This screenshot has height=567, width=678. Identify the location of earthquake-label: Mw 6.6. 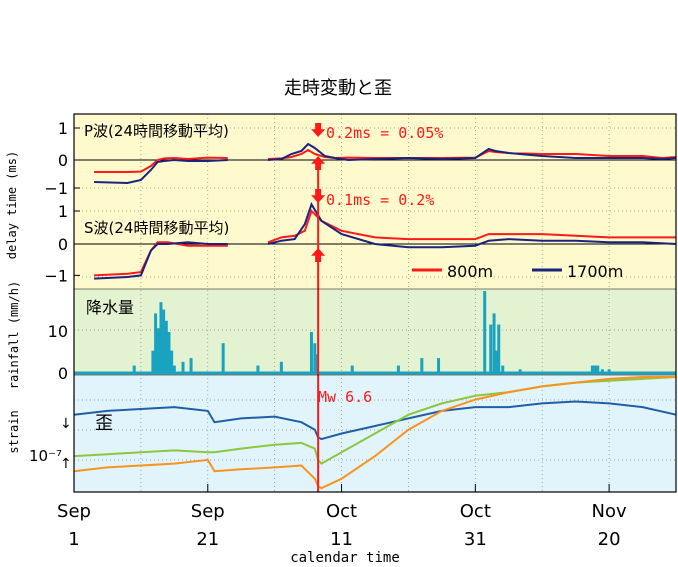
(345, 397).